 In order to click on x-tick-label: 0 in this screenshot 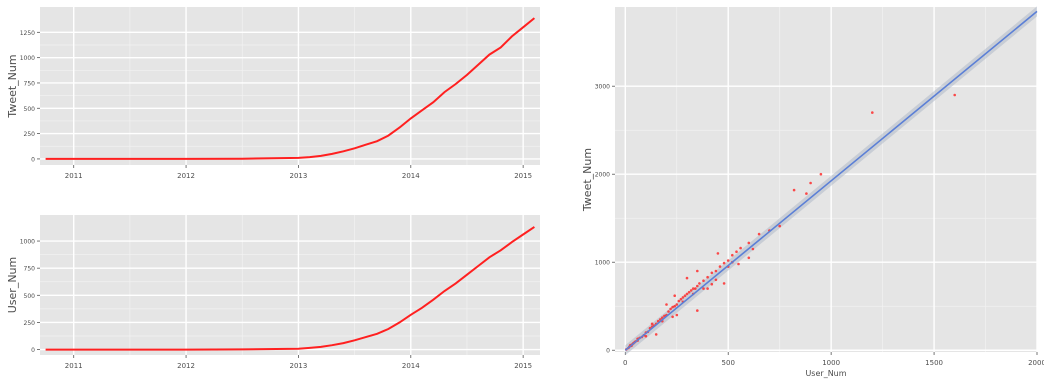, I will do `click(625, 363)`.